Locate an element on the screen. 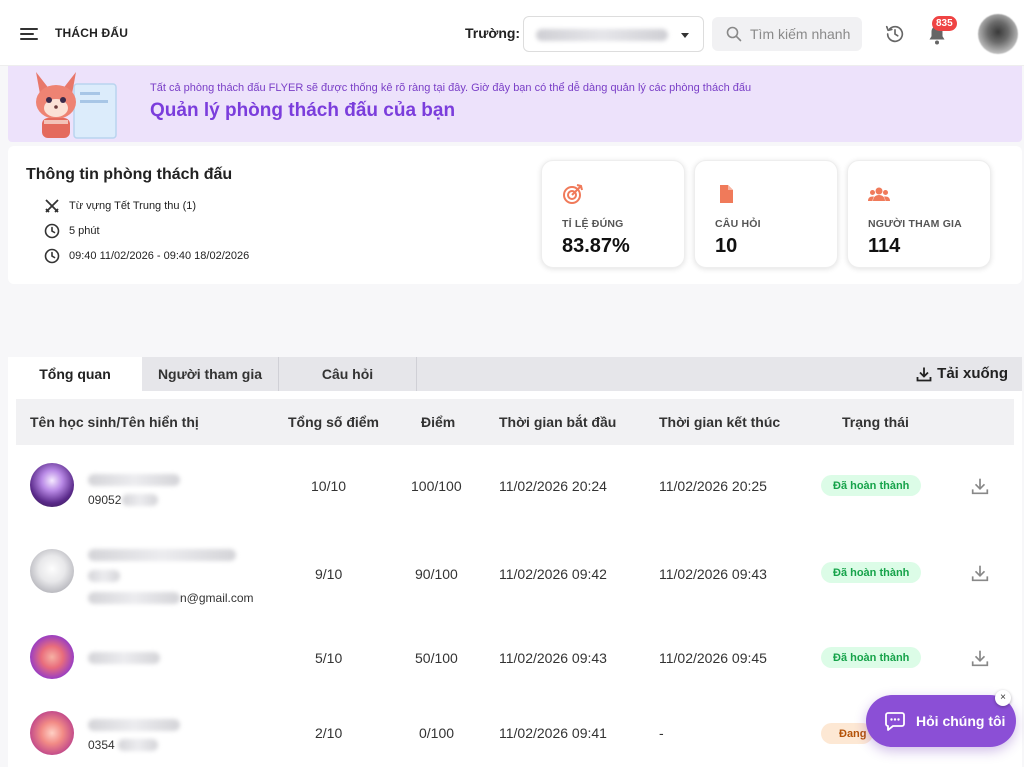 Image resolution: width=1024 pixels, height=767 pixels. document-icon is located at coordinates (726, 194).